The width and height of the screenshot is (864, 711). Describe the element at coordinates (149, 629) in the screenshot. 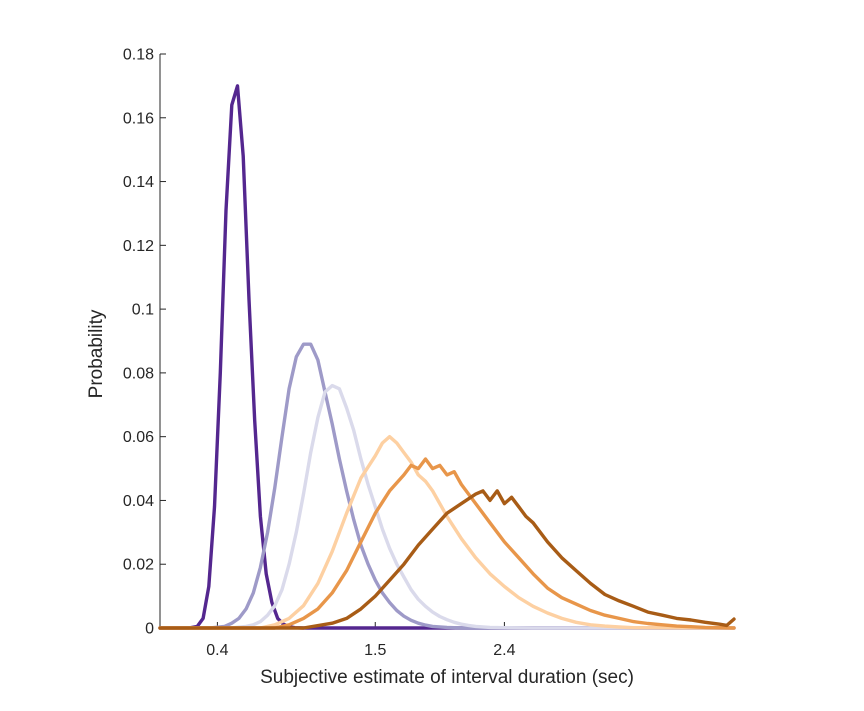

I see `y-tick-label: 0` at that location.